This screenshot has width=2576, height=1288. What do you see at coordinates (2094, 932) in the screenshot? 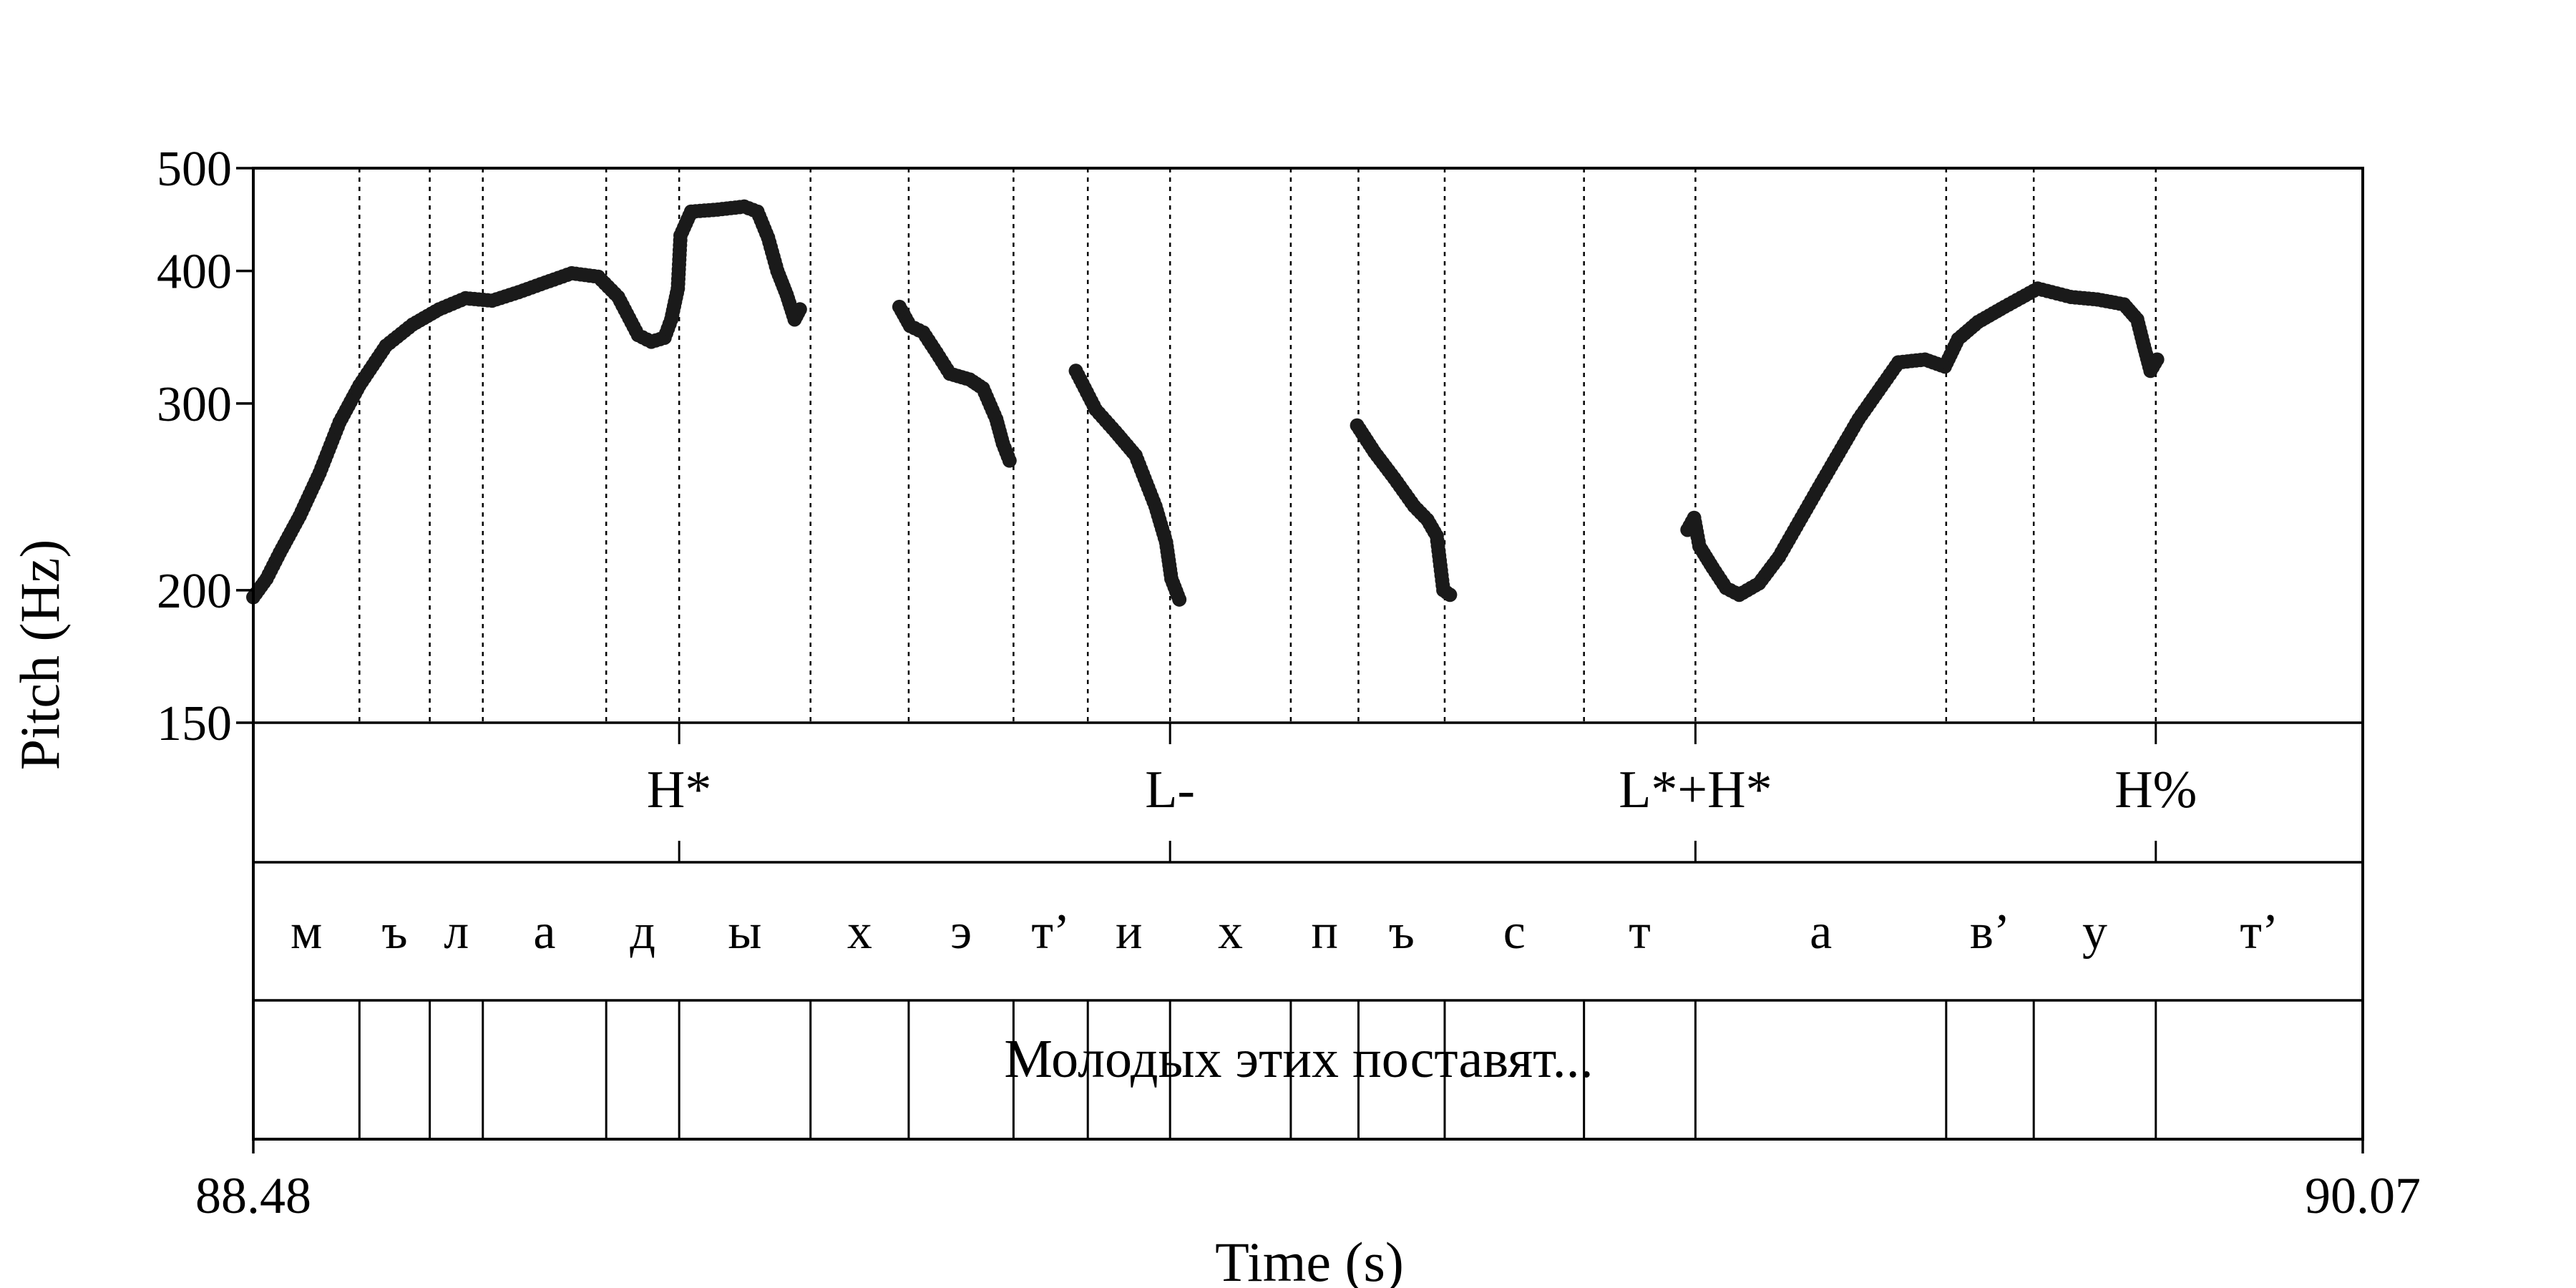
I see `segment-label: у` at bounding box center [2094, 932].